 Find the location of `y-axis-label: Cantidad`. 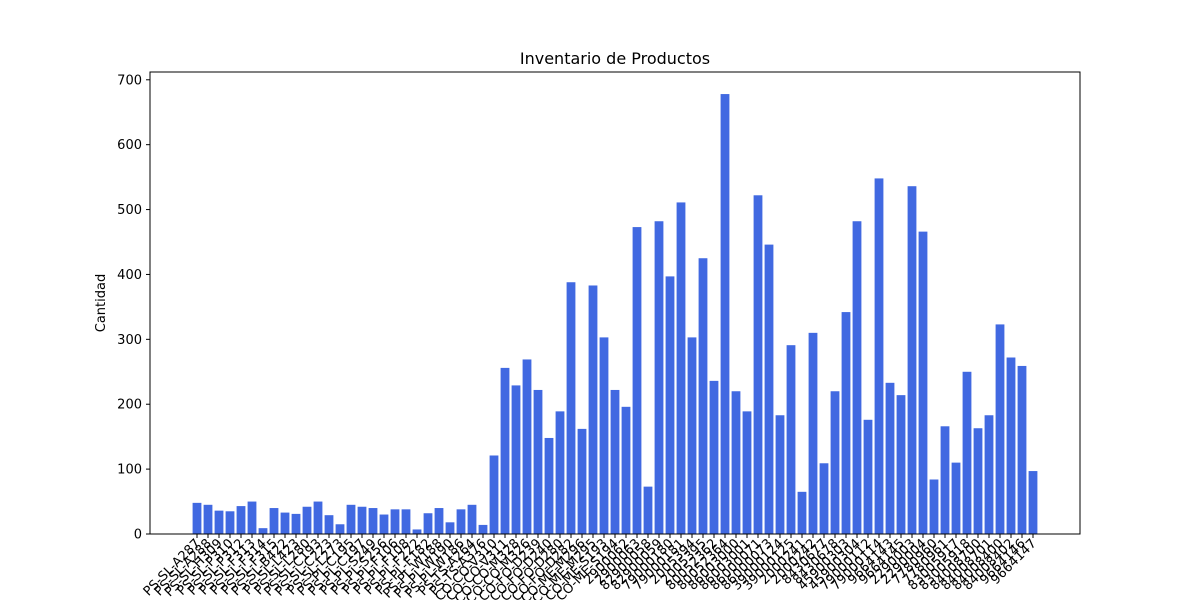

y-axis-label: Cantidad is located at coordinates (101, 303).